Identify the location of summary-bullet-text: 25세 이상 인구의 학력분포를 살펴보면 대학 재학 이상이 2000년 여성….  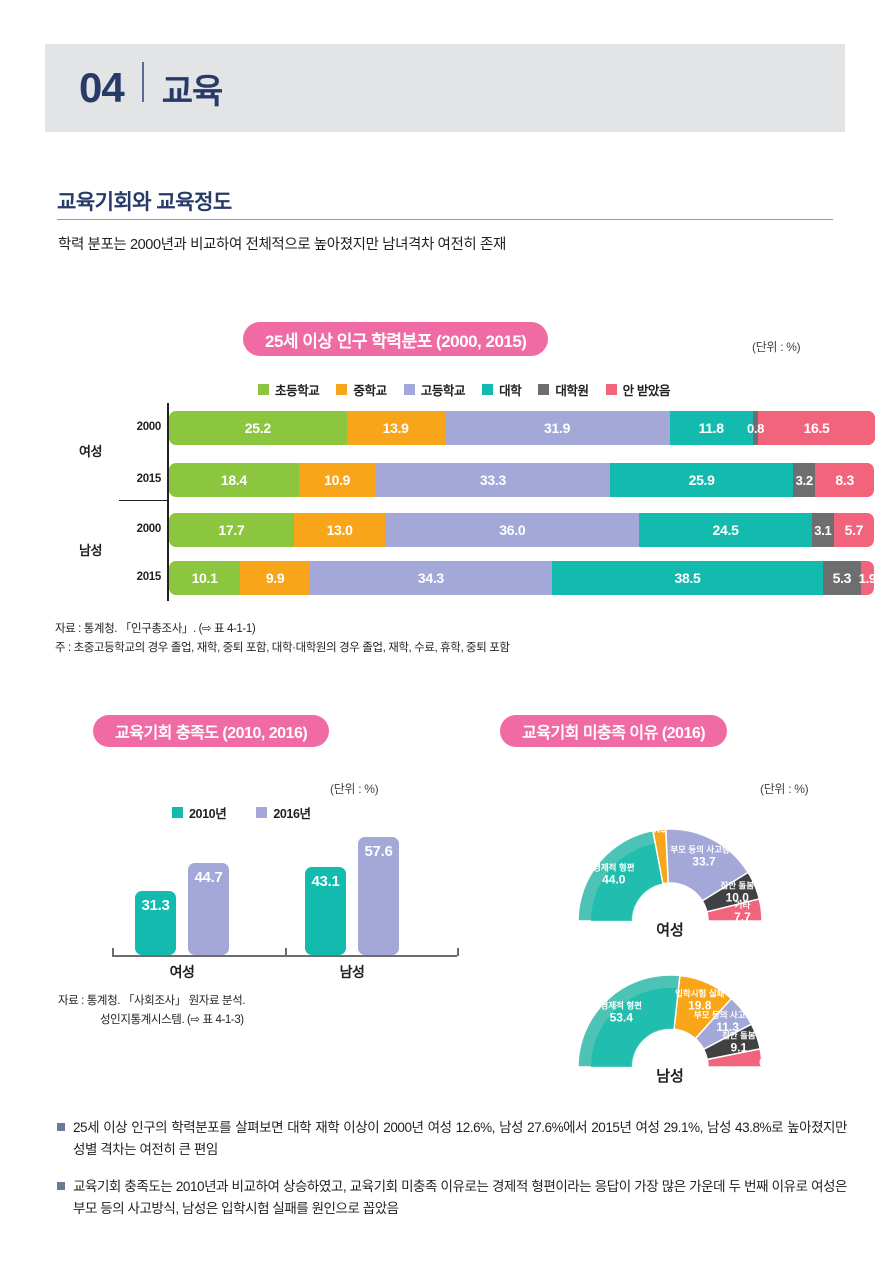
(460, 1139).